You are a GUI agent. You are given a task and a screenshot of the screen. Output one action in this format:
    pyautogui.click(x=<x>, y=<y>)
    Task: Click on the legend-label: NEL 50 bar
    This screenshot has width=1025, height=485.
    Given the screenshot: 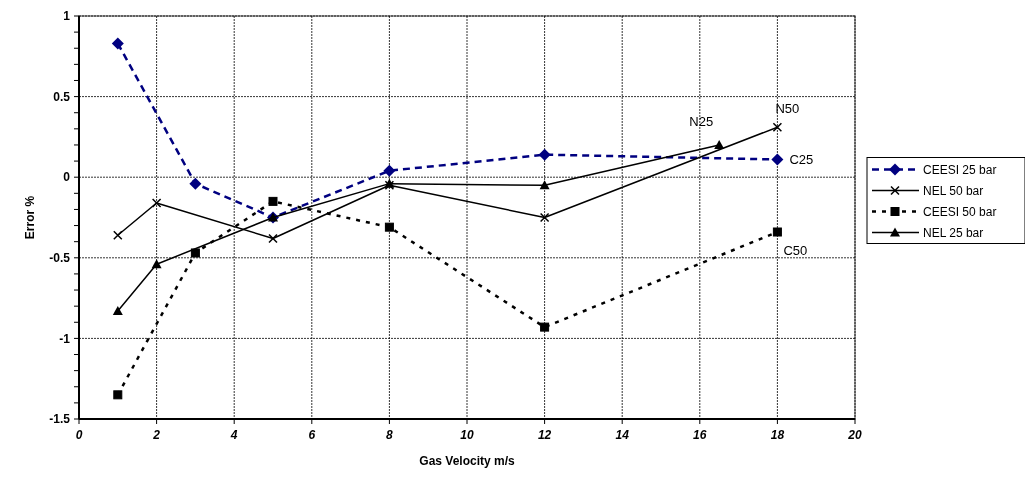 What is the action you would take?
    pyautogui.click(x=953, y=190)
    